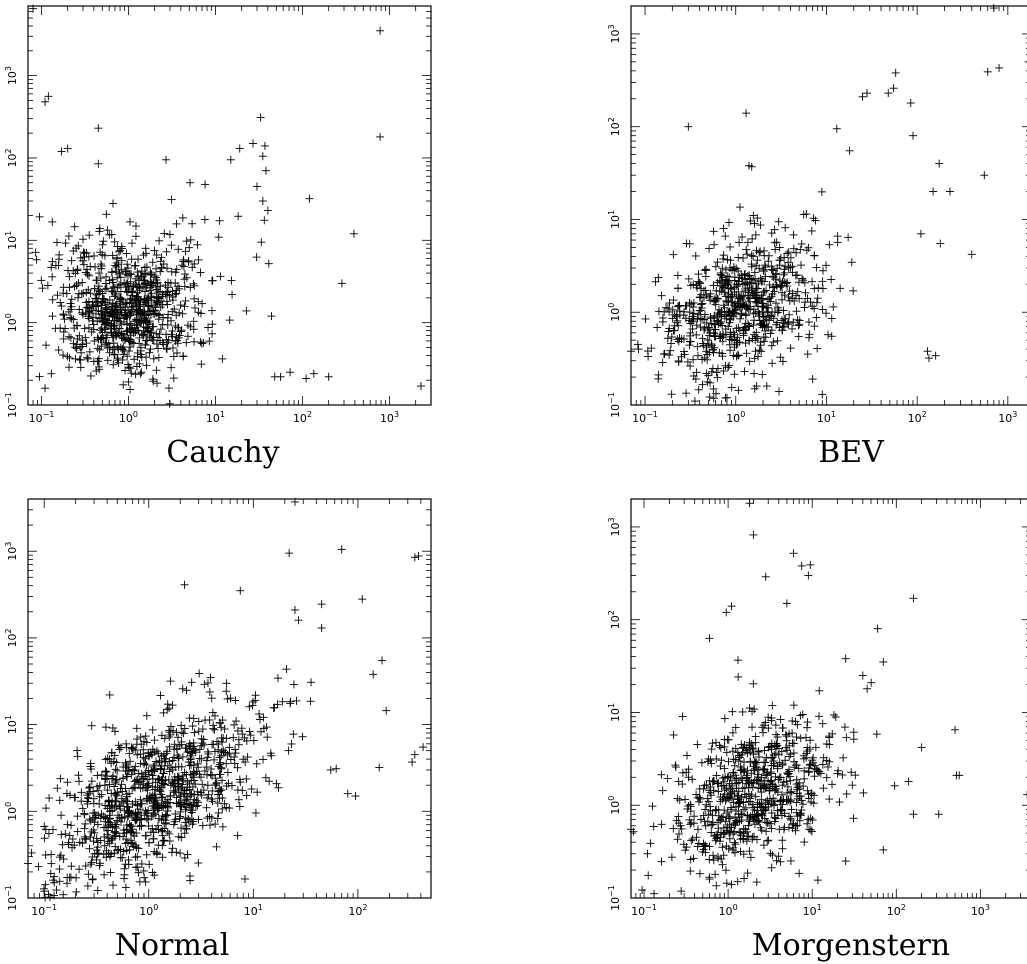 This screenshot has height=964, width=1027. Describe the element at coordinates (896, 910) in the screenshot. I see `x-tick-label: 102` at that location.